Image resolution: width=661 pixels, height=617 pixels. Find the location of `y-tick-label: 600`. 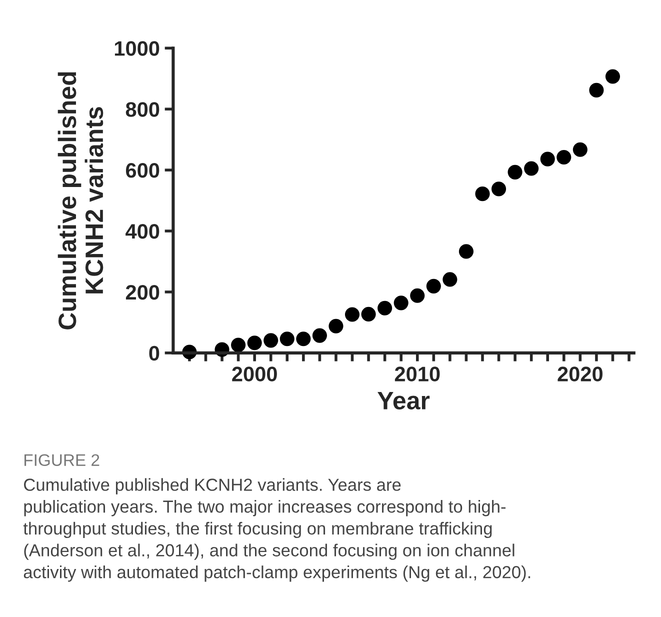

y-tick-label: 600 is located at coordinates (143, 170).